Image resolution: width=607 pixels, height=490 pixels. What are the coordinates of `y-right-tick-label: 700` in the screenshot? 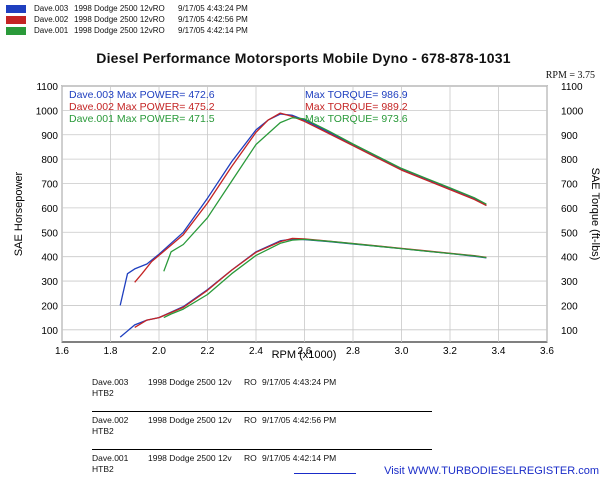 It's located at (569, 185).